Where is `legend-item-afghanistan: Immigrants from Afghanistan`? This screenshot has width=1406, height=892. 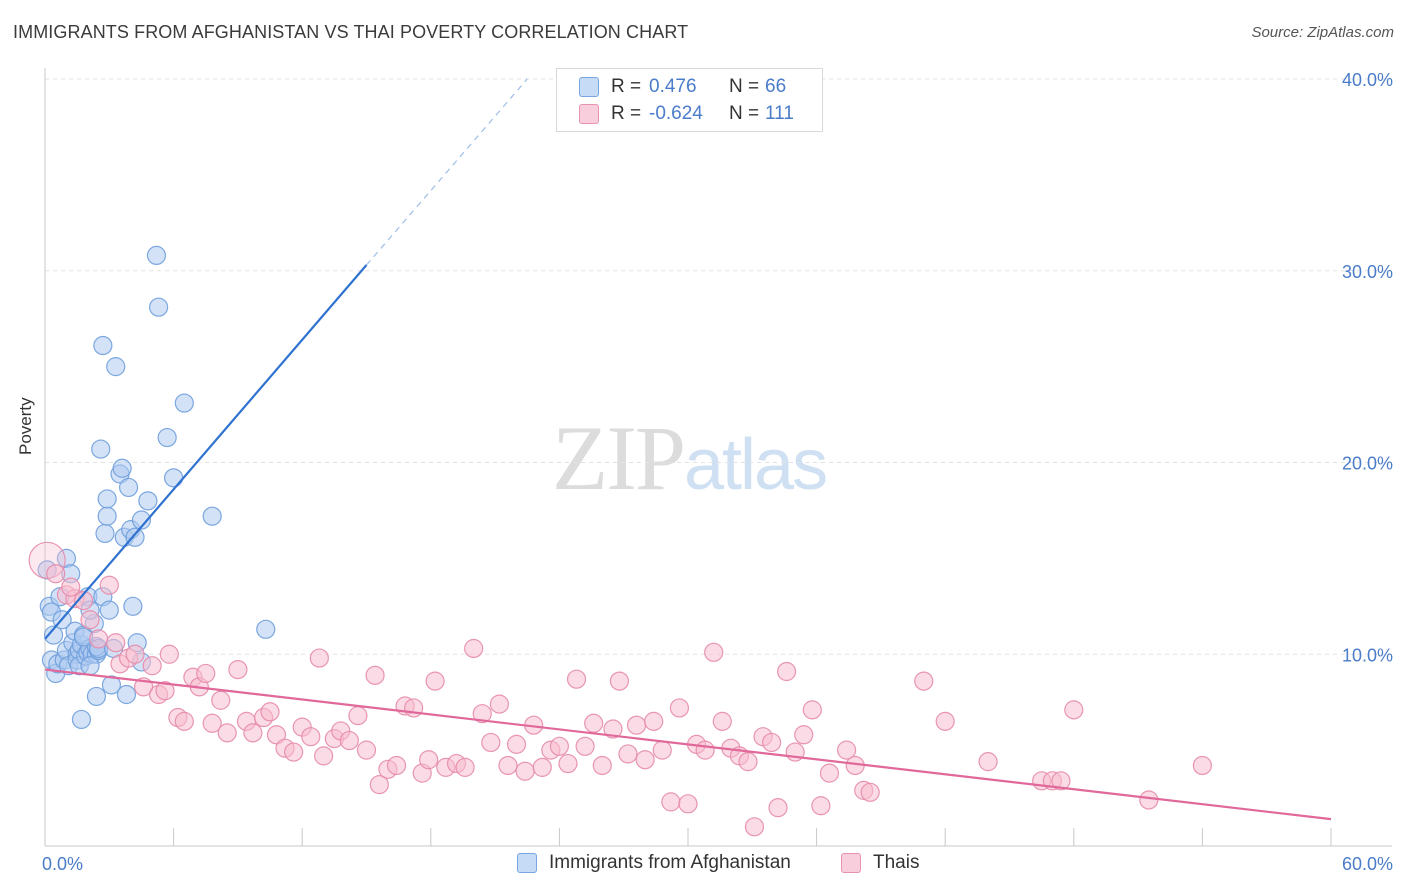
legend-item-afghanistan: Immigrants from Afghanistan is located at coordinates (654, 863).